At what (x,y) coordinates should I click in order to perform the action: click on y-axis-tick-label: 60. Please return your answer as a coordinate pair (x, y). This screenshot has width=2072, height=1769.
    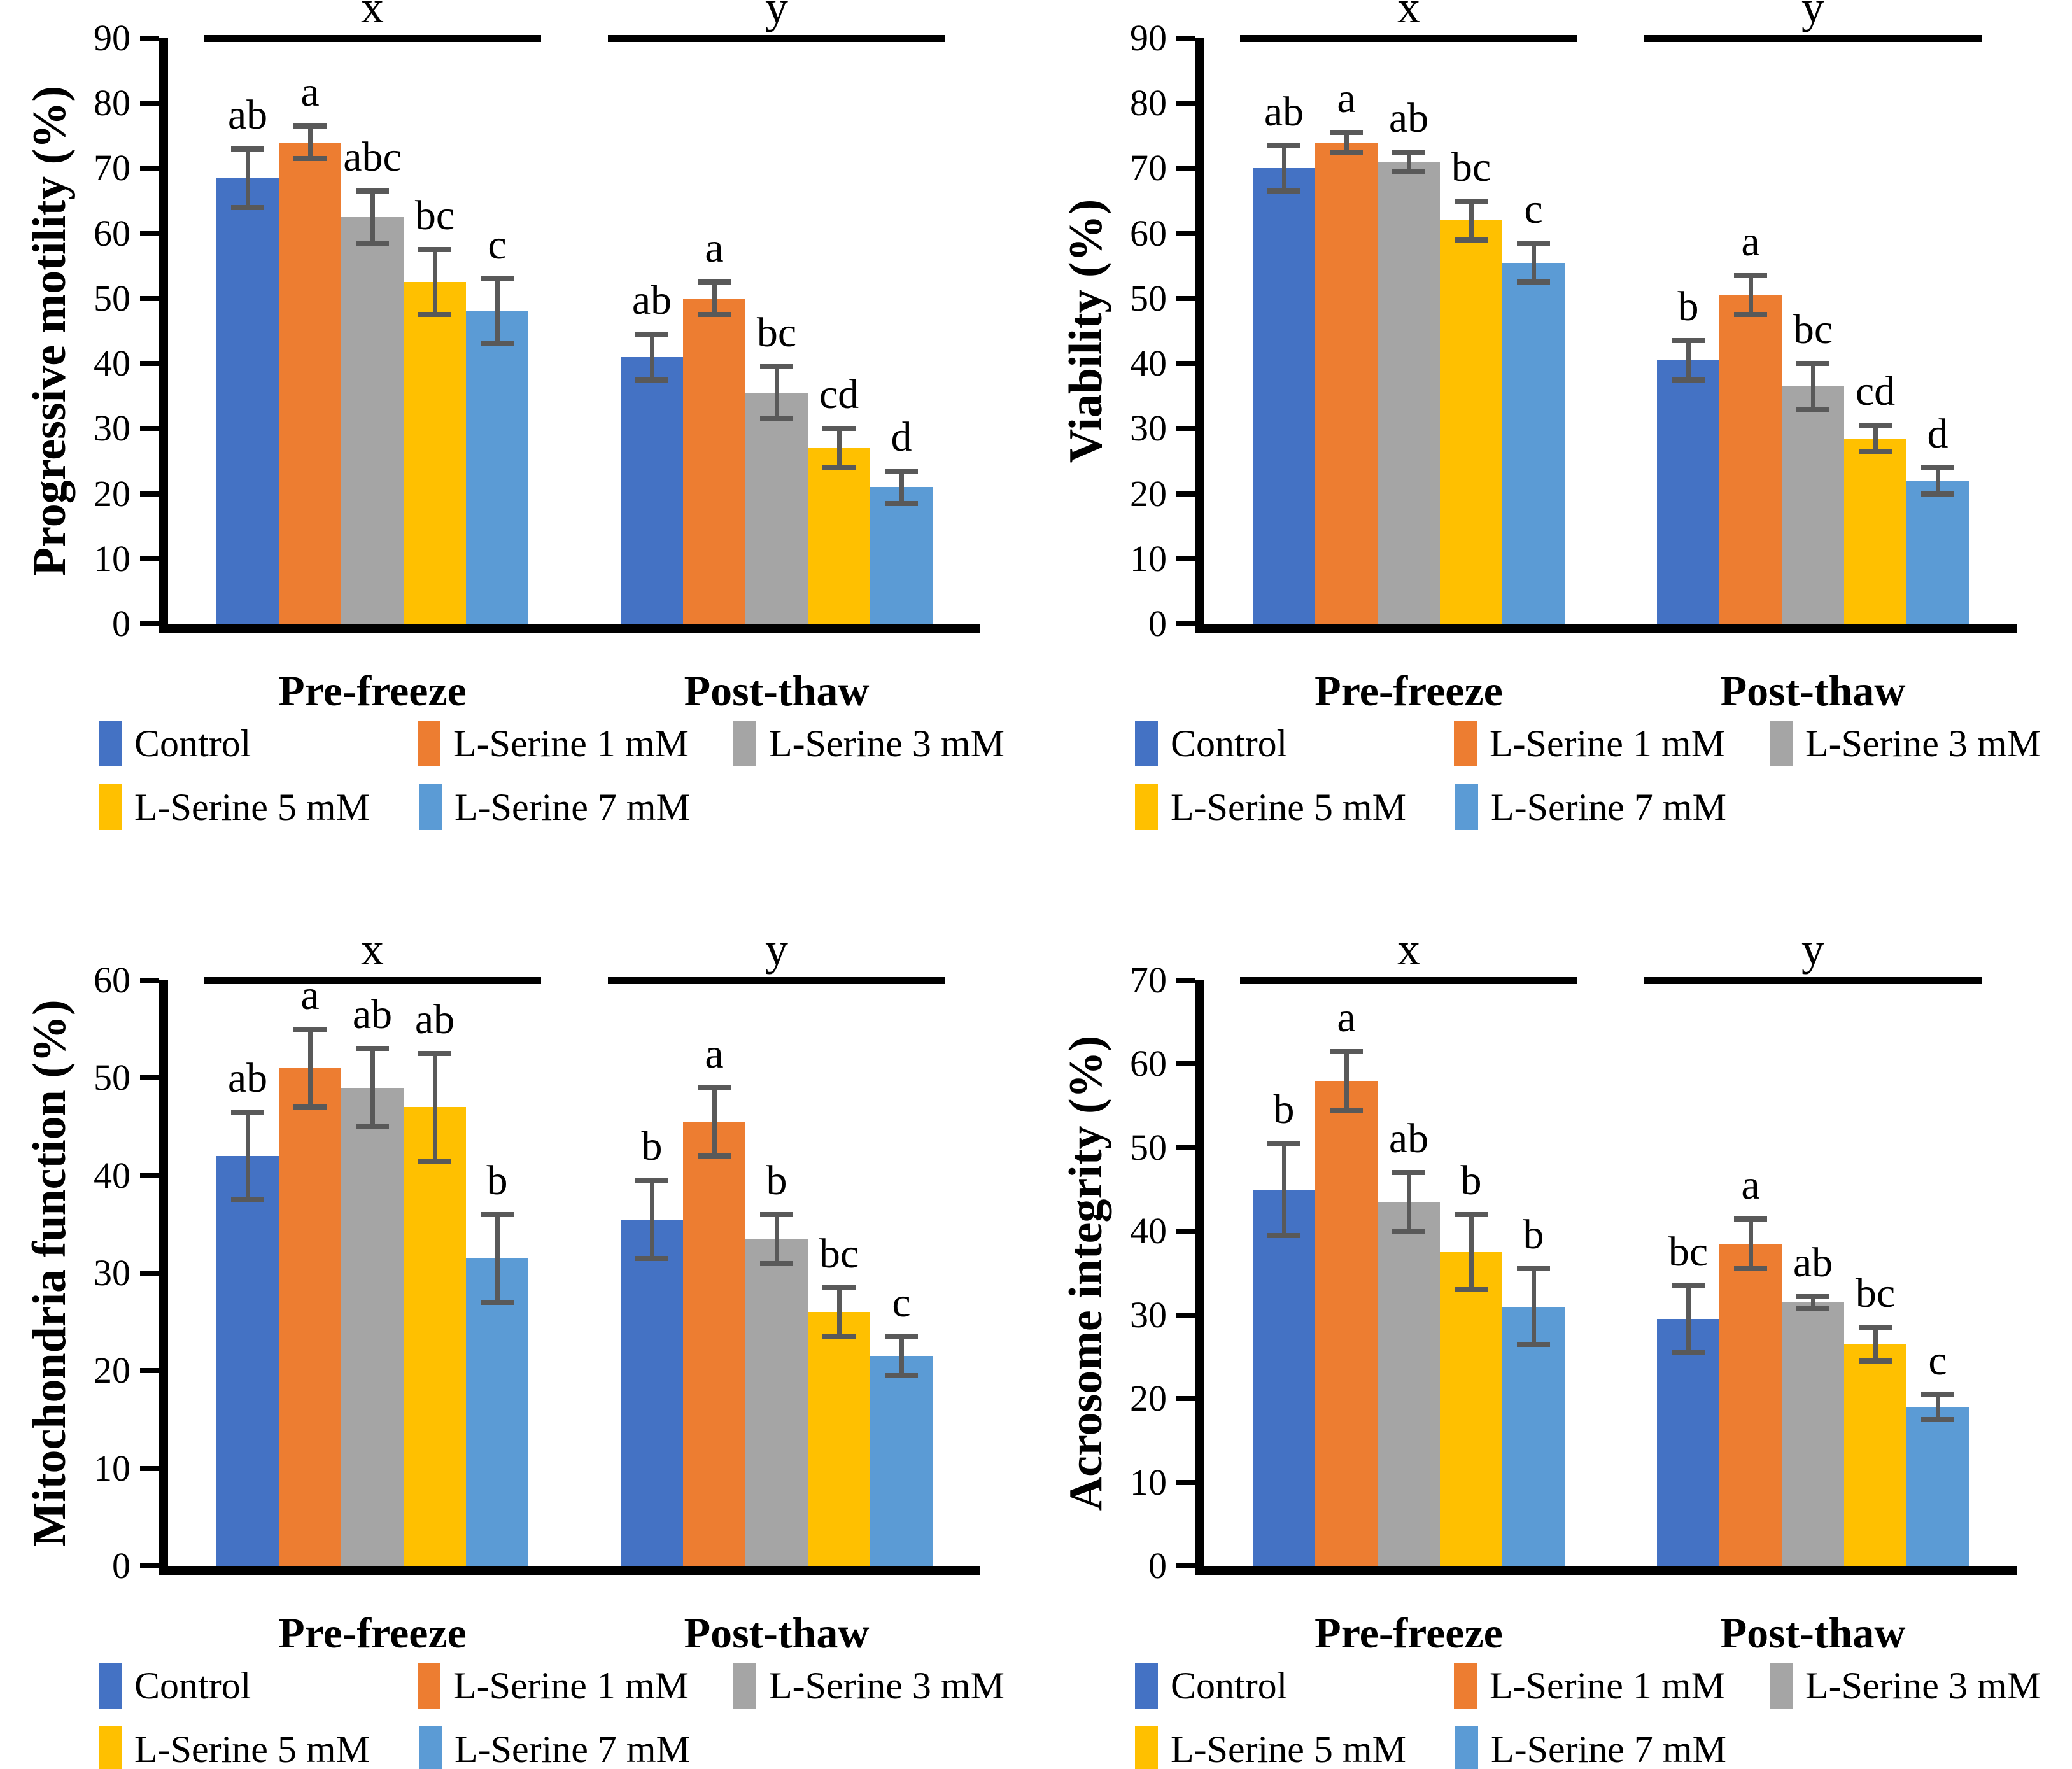
    Looking at the image, I should click on (1148, 1064).